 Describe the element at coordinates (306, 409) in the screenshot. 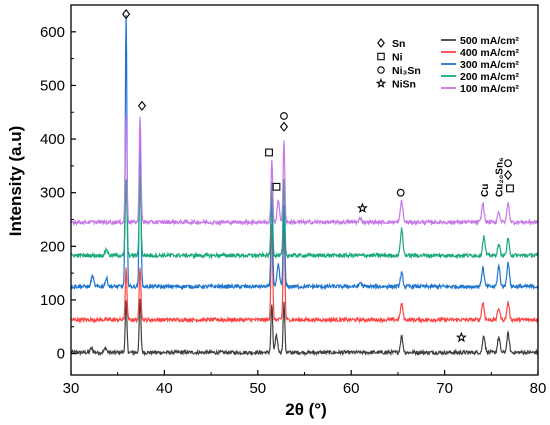

I see `x-axis-title: 2θ (°)` at that location.